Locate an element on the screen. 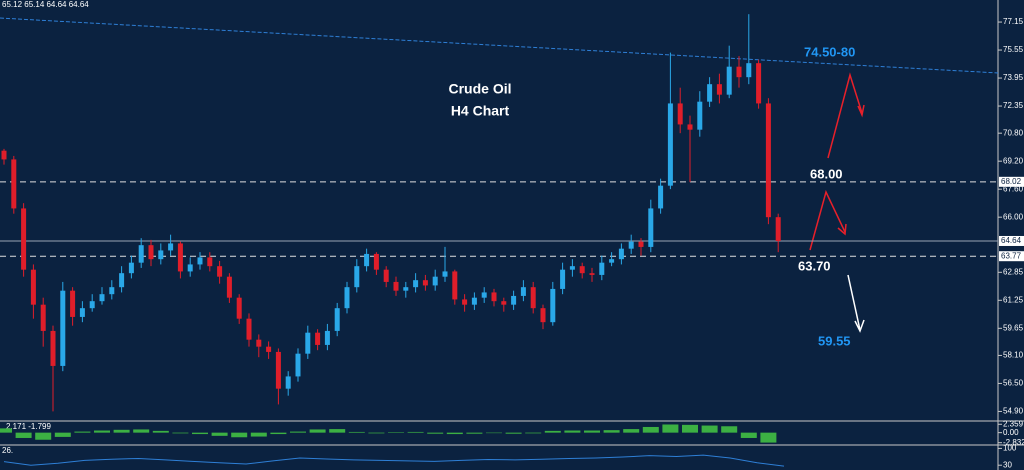 This screenshot has width=1024, height=470. y-tick-label: 70.80 is located at coordinates (1013, 132).